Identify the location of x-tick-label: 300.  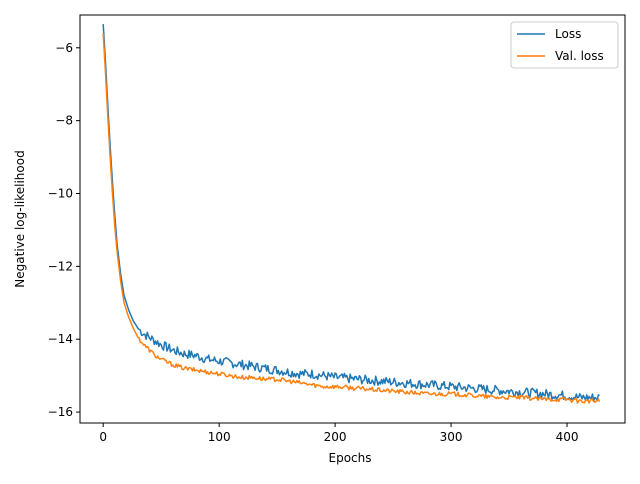
(451, 437).